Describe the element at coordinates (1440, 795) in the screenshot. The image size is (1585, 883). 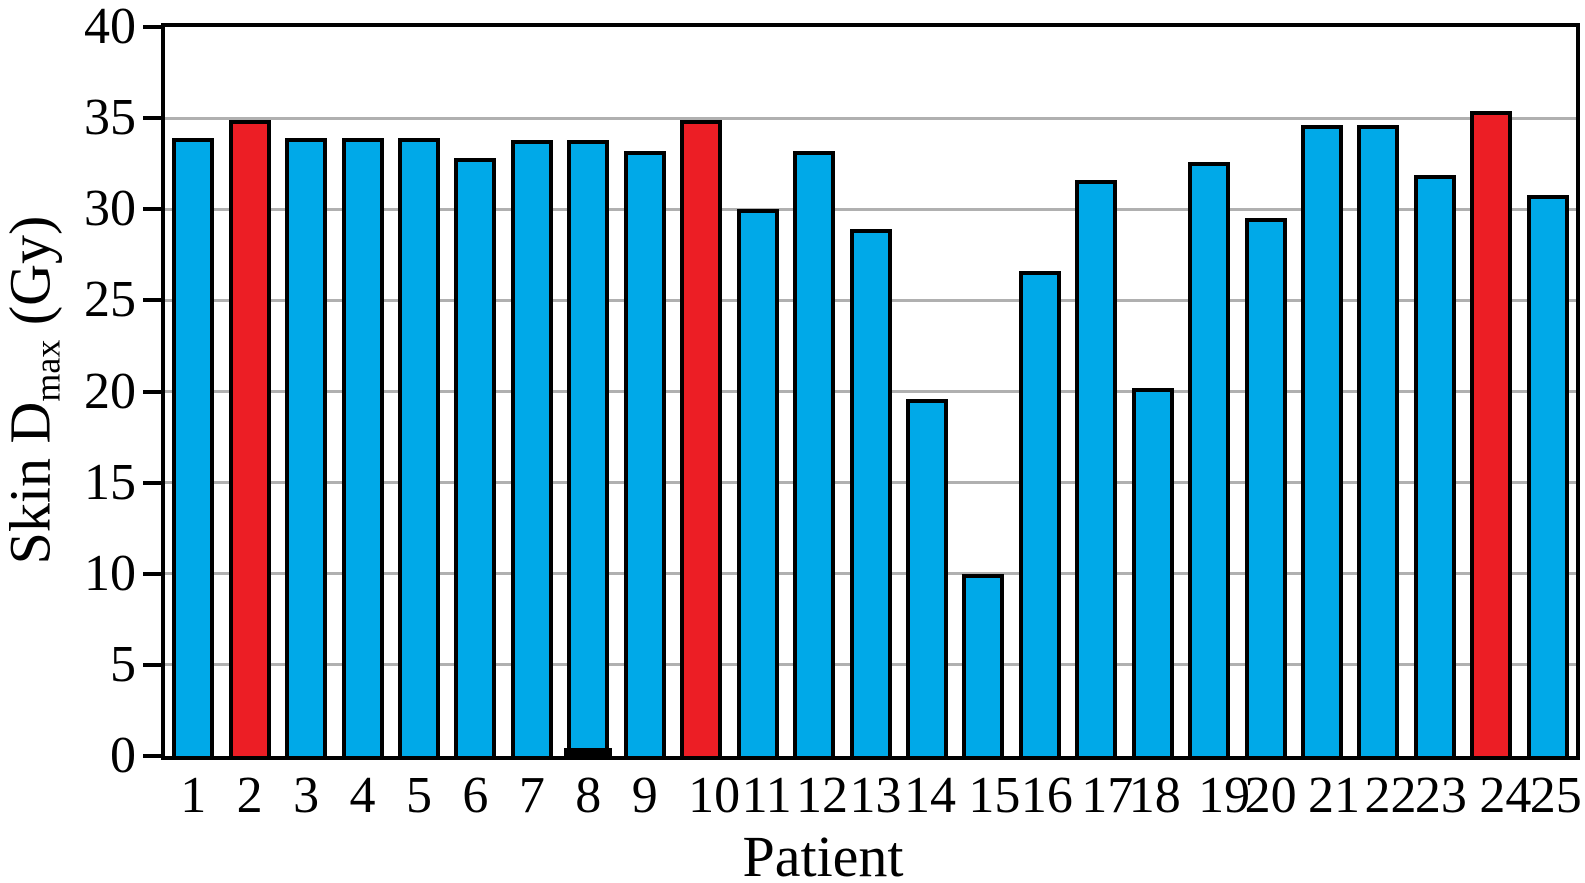
I see `x-tick-label-23: 23` at that location.